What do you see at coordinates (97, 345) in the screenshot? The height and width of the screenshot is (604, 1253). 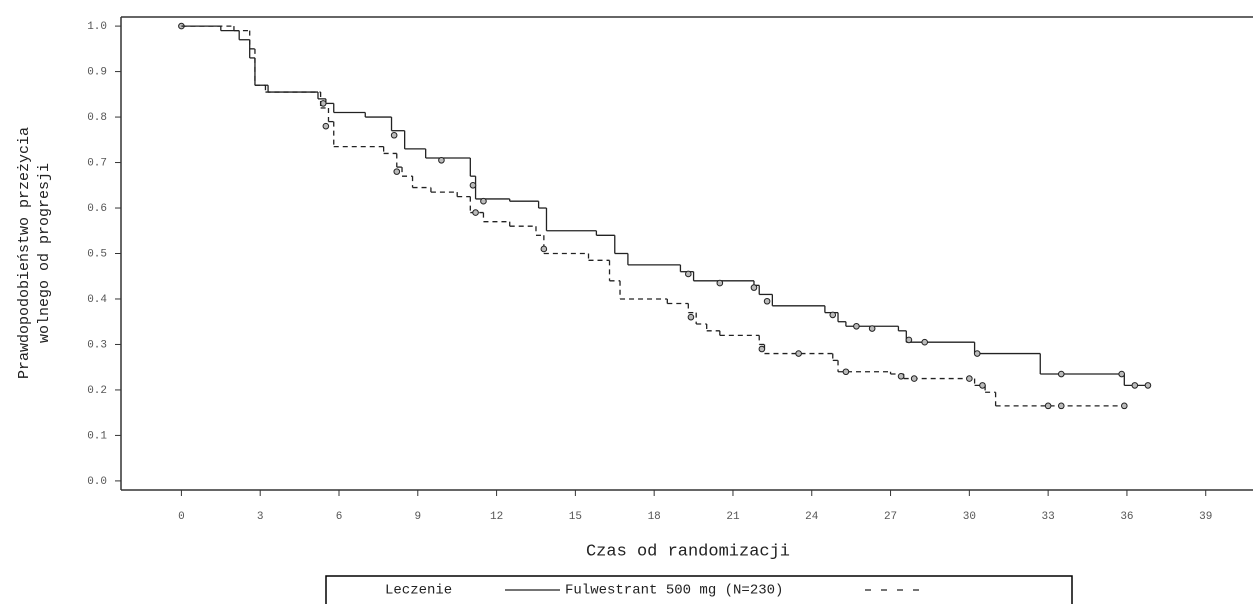 I see `y-tick-label: 0.3` at bounding box center [97, 345].